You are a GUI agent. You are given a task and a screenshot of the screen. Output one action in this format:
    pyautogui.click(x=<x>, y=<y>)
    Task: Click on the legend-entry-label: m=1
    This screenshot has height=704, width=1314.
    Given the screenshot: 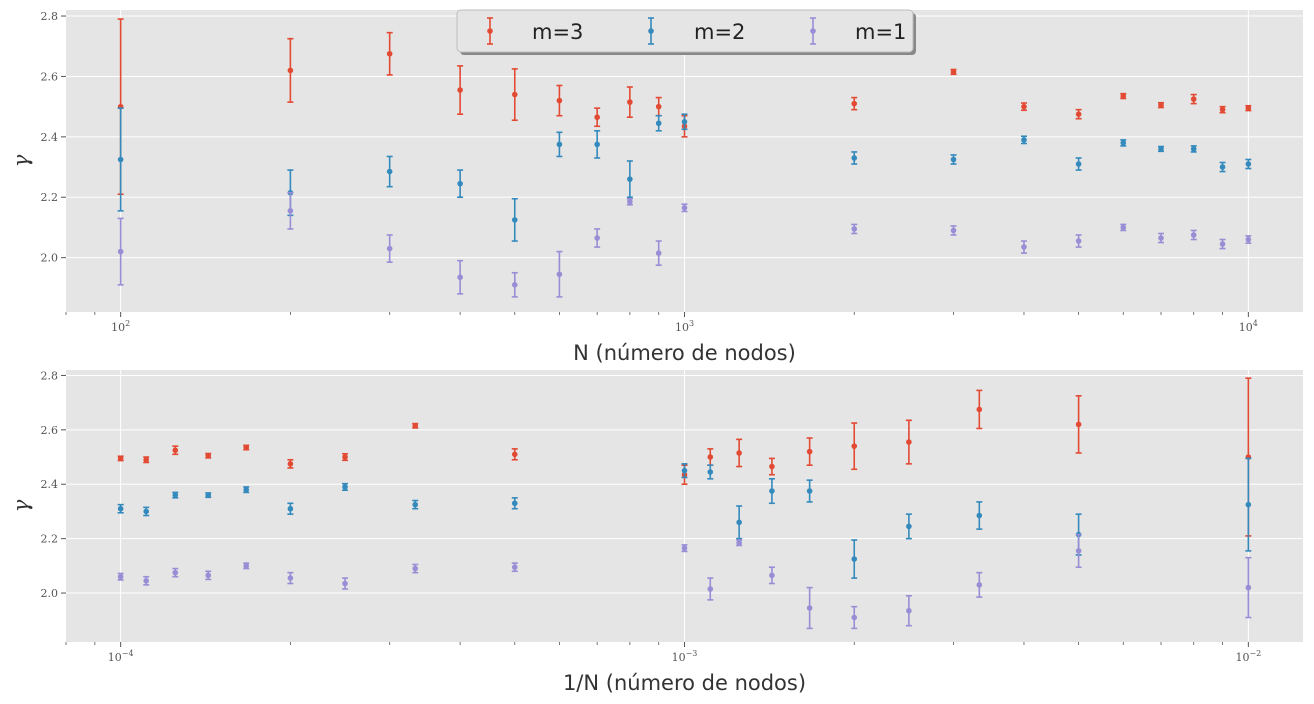 What is the action you would take?
    pyautogui.click(x=880, y=32)
    